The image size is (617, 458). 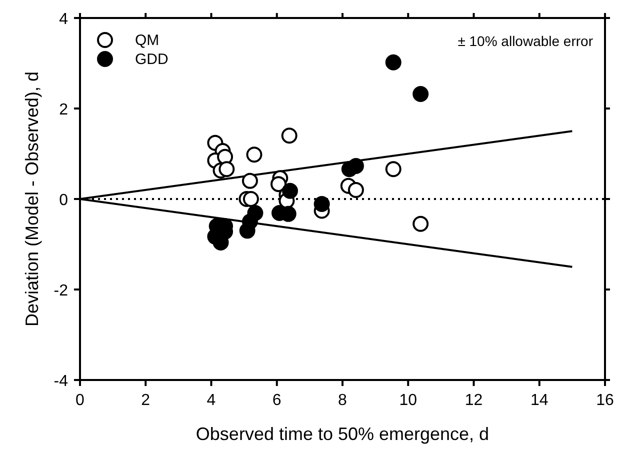 What do you see at coordinates (151, 59) in the screenshot?
I see `legend-label: GDD` at bounding box center [151, 59].